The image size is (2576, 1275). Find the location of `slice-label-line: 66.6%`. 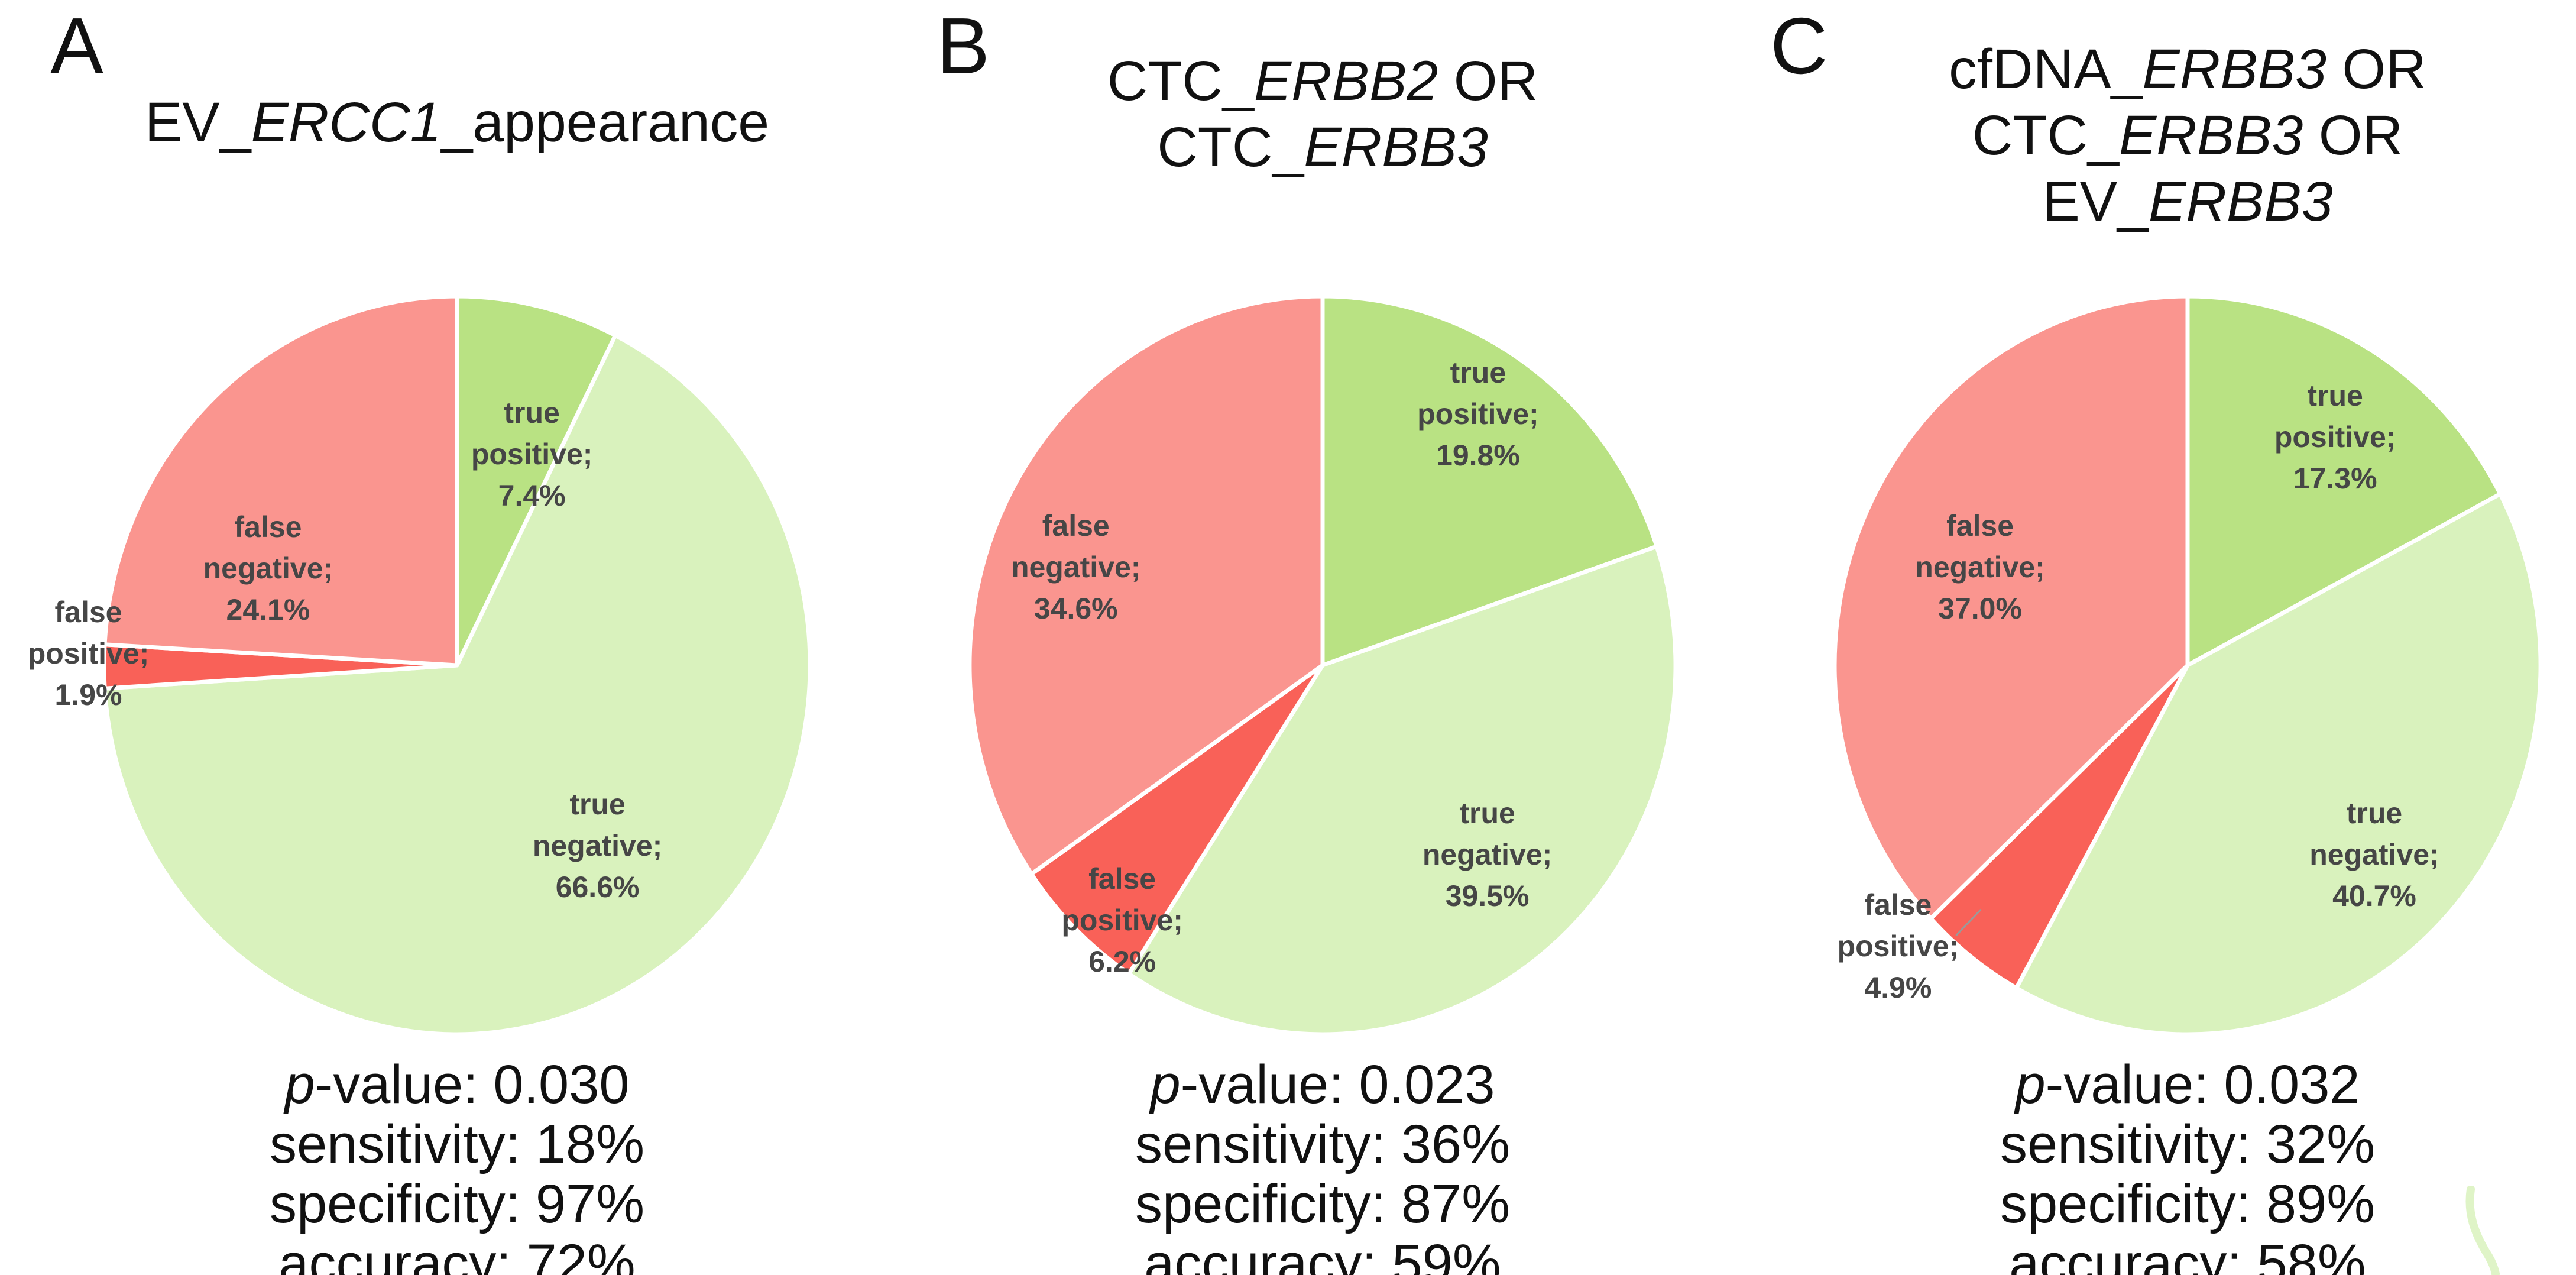

slice-label-line: 66.6% is located at coordinates (597, 887).